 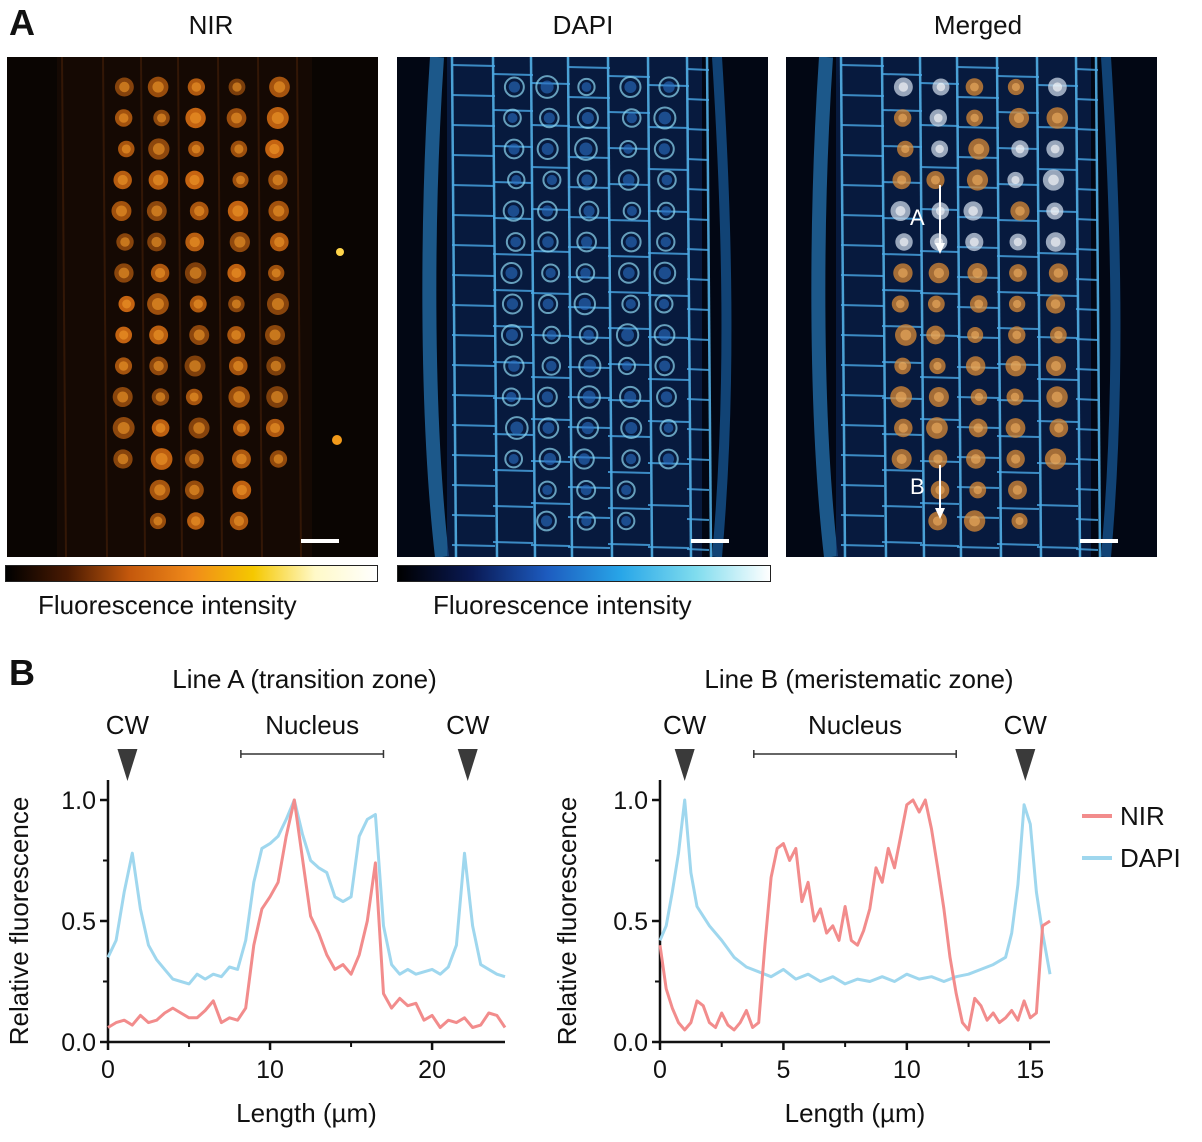 What do you see at coordinates (927, 219) in the screenshot?
I see `line-a-arrow: A` at bounding box center [927, 219].